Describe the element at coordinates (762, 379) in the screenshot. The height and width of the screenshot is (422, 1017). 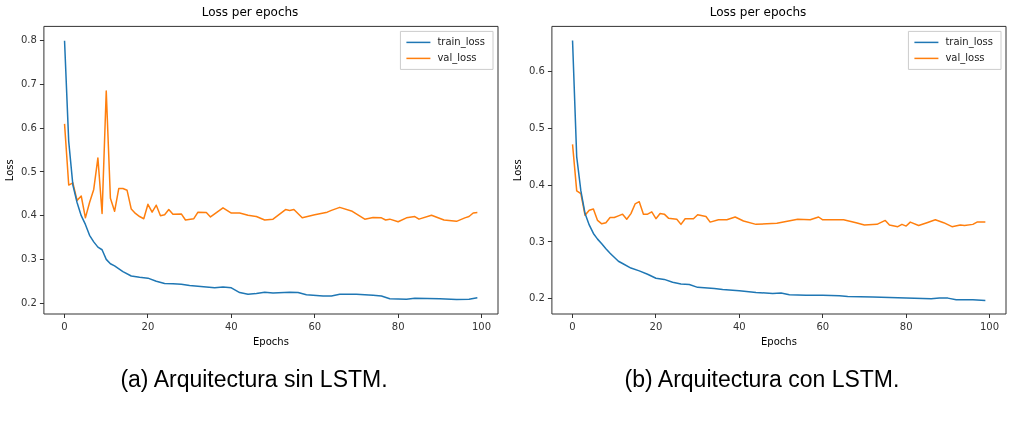
I see `text: (b) Arquitectura con LSTM.` at that location.